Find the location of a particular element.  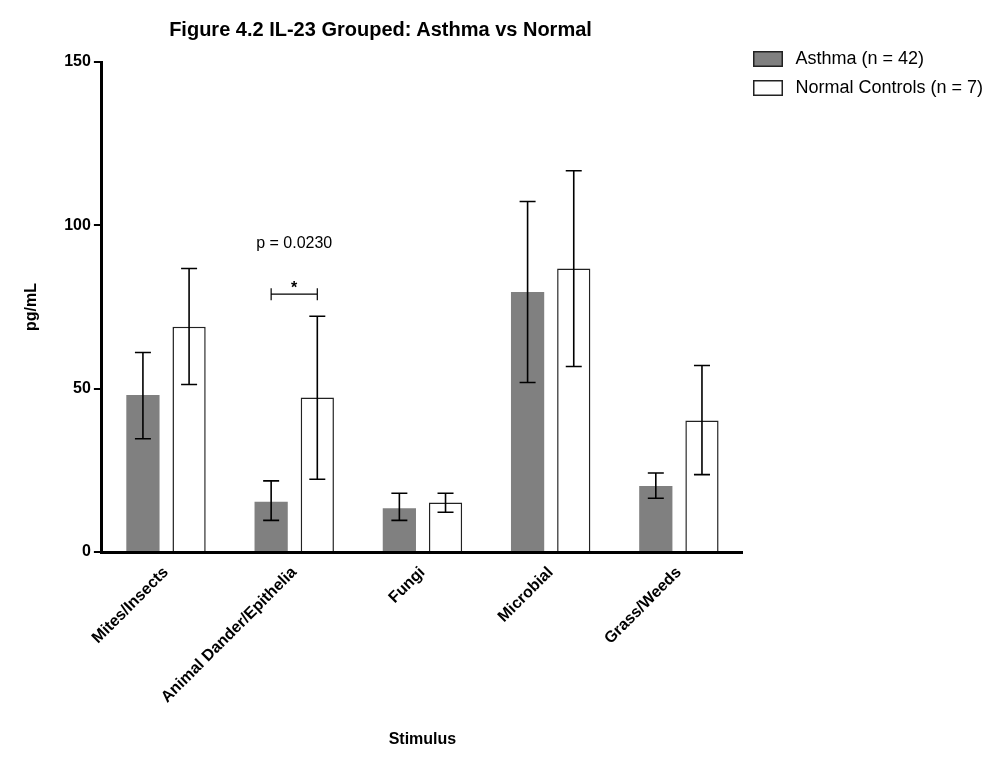

x-axis-title: Stimulus is located at coordinates (422, 738).